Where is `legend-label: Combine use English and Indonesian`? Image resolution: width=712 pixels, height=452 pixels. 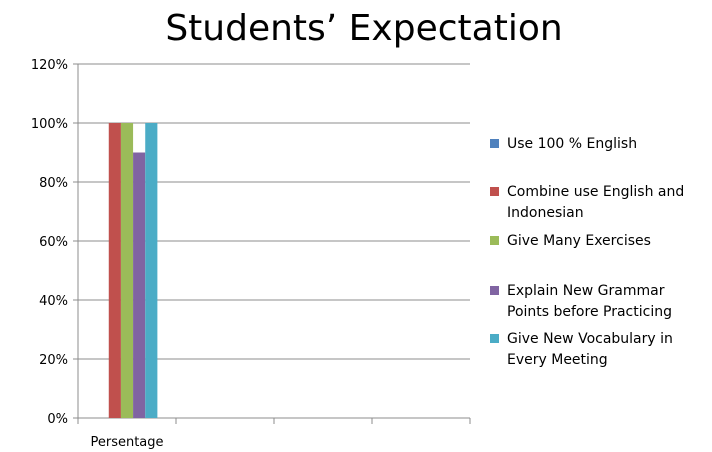 legend-label: Combine use English and Indonesian is located at coordinates (596, 202).